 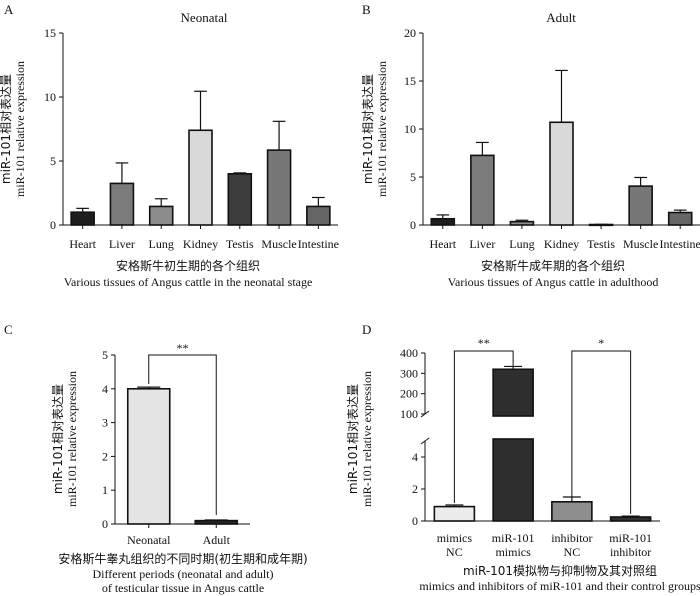 What do you see at coordinates (183, 588) in the screenshot?
I see `panel-c-xlabel-en2: of testicular tissue in Angus cattle` at bounding box center [183, 588].